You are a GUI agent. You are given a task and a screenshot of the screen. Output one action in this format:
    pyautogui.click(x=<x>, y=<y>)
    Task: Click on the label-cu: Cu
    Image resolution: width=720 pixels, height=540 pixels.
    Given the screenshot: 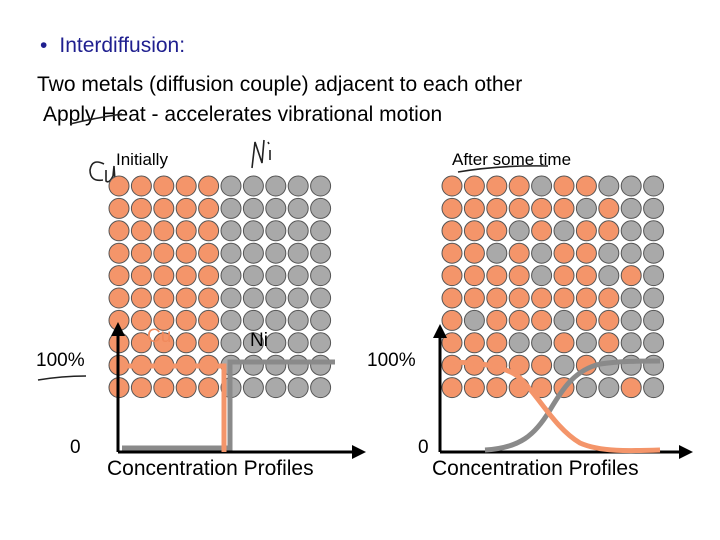 What is the action you would take?
    pyautogui.click(x=159, y=336)
    